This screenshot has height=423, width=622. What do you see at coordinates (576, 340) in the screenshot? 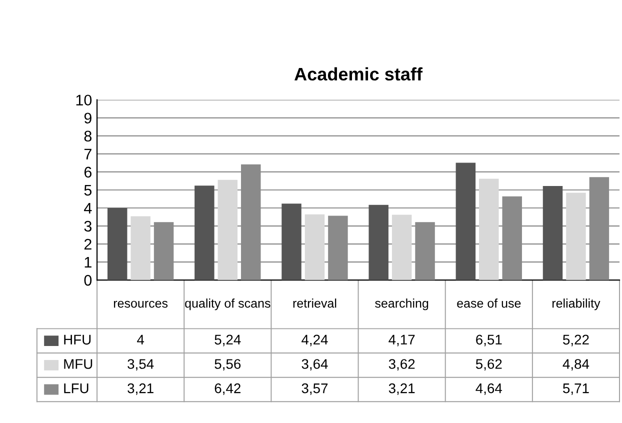
I see `data-label: 5,22` at bounding box center [576, 340].